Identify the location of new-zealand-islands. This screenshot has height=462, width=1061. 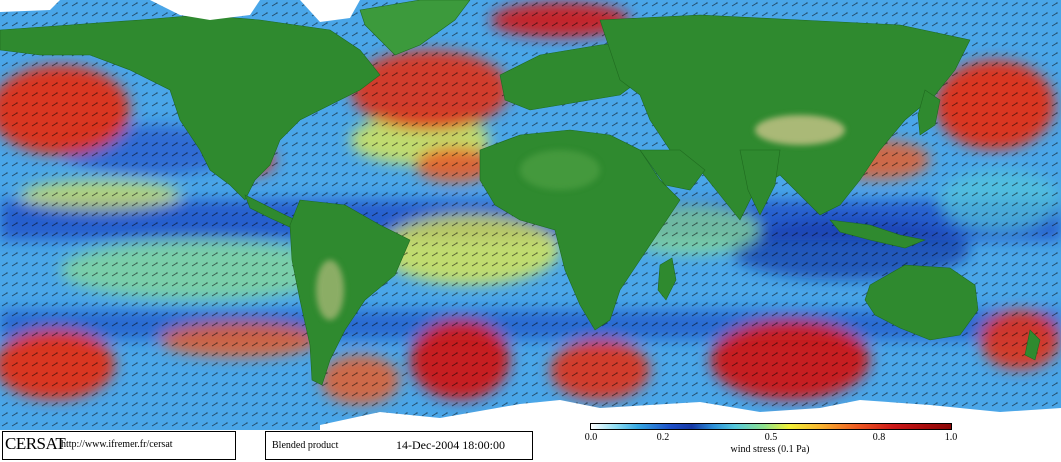
(1032, 345).